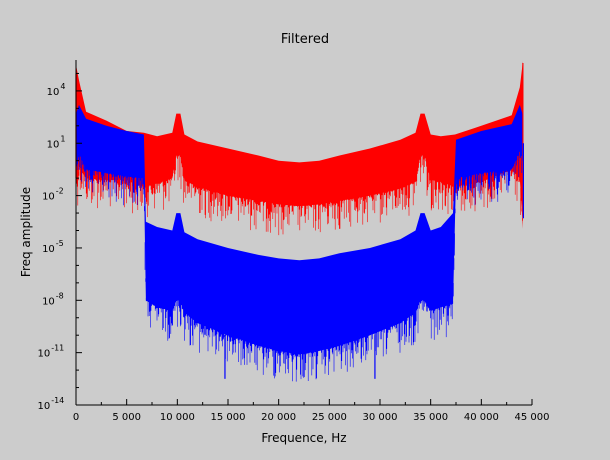 Image resolution: width=610 pixels, height=460 pixels. Describe the element at coordinates (60, 243) in the screenshot. I see `y-tick-exponent: -5` at that location.